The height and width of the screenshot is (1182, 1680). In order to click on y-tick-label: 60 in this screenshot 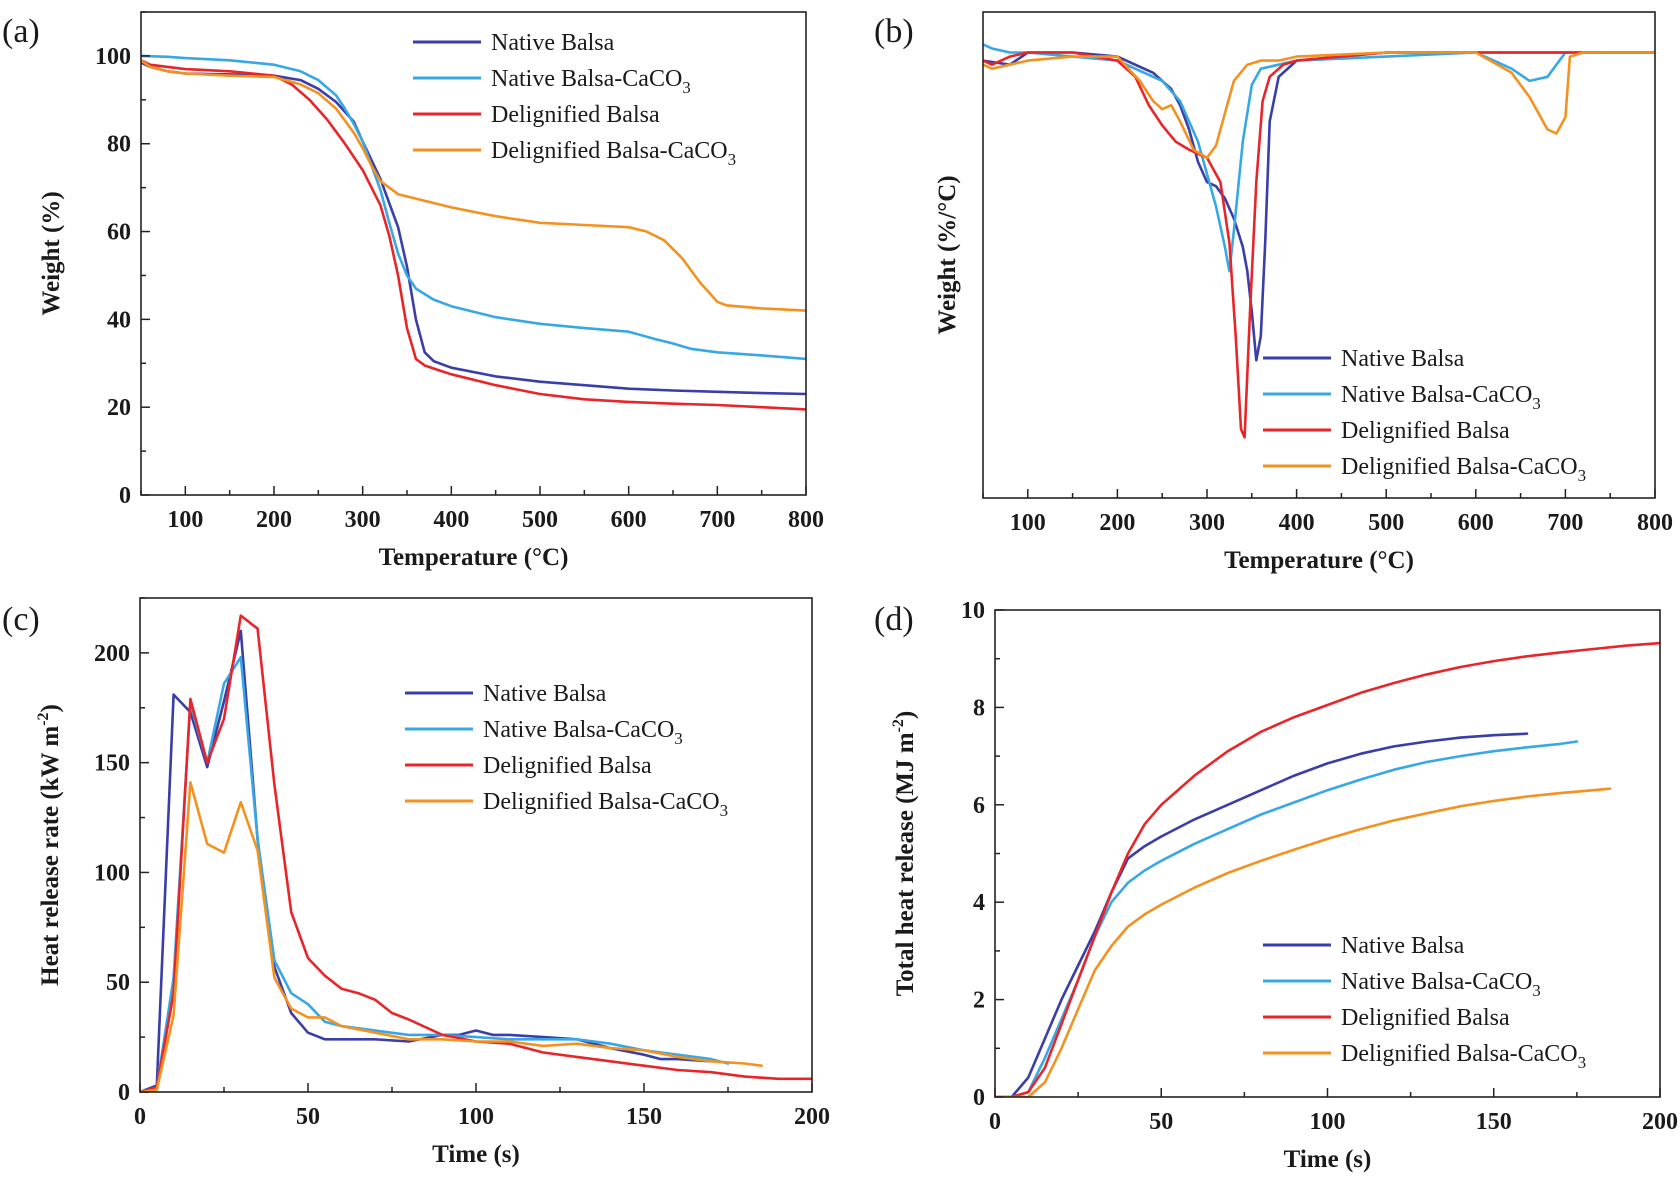, I will do `click(119, 233)`.